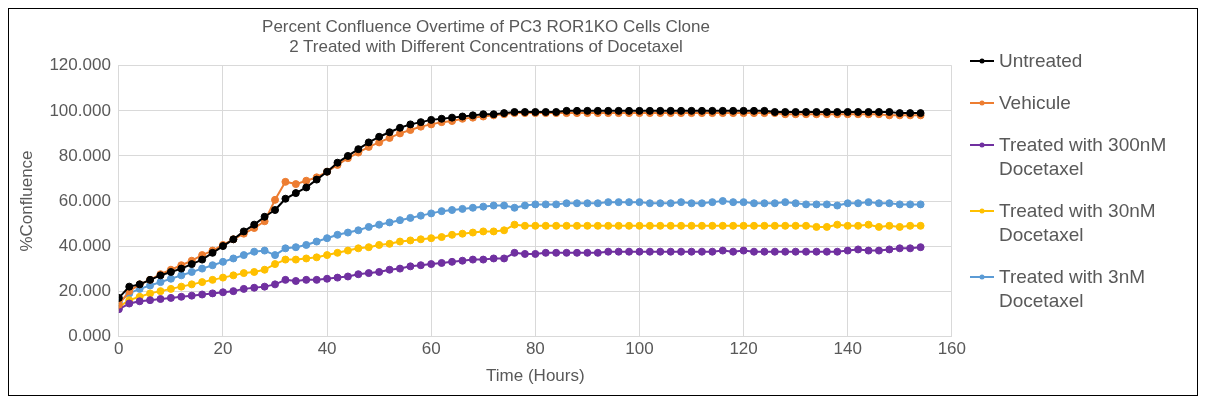 Image resolution: width=1210 pixels, height=406 pixels. Describe the element at coordinates (535, 376) in the screenshot. I see `x-axis-title: Time (Hours)` at that location.